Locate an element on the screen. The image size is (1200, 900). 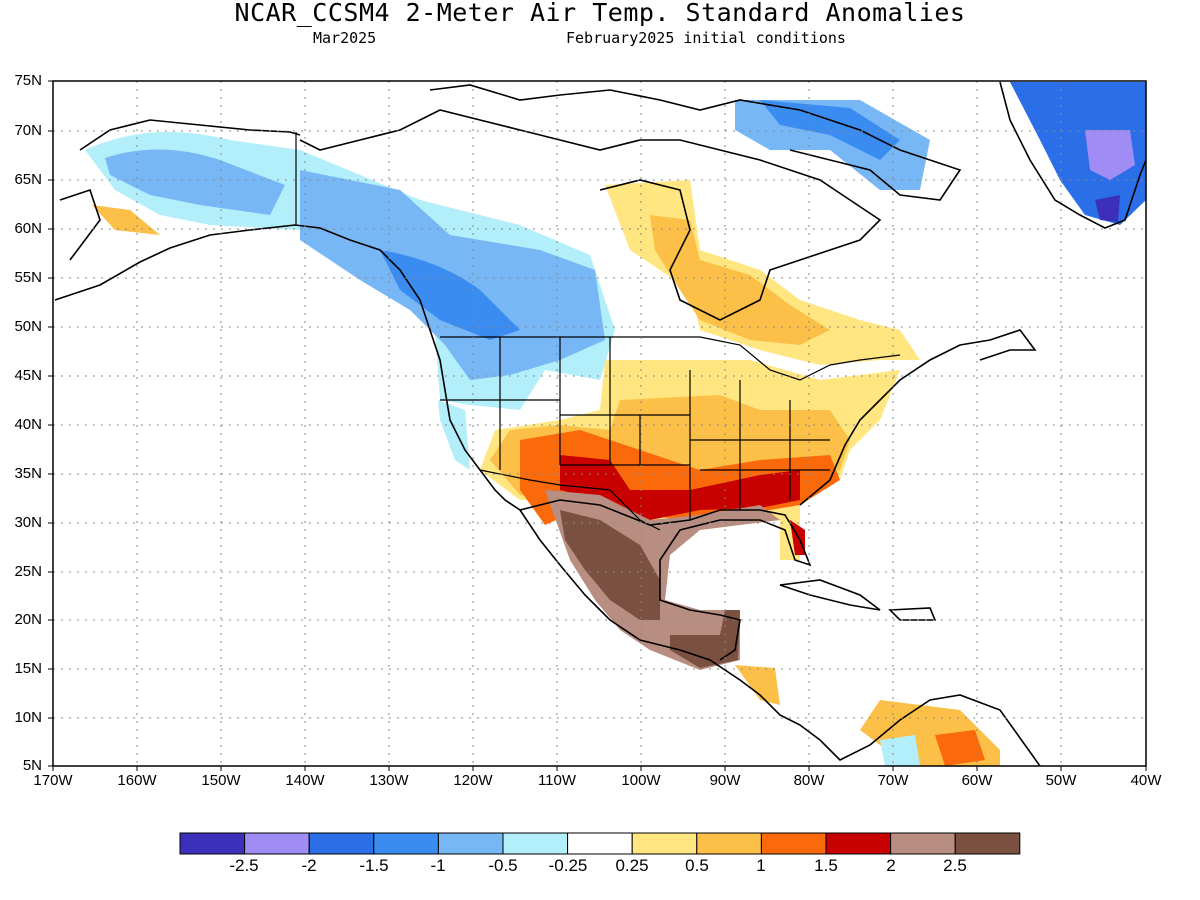
lat-label: 60N is located at coordinates (28, 228).